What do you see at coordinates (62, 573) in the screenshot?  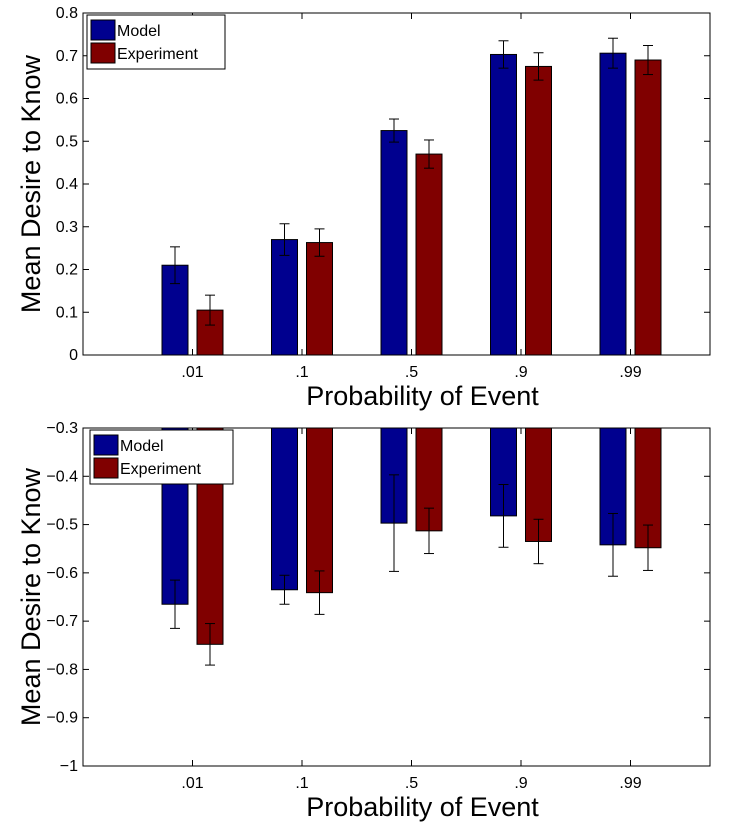 I see `y-tick-label: −0.6` at bounding box center [62, 573].